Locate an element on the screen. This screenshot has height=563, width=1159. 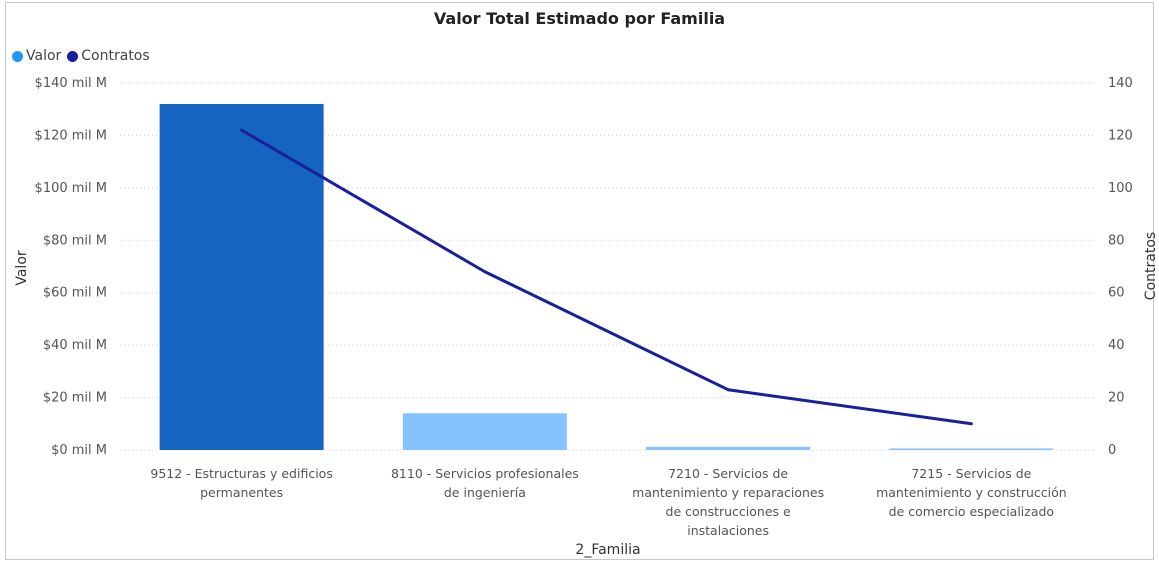
y2-tick-label: 20 is located at coordinates (1116, 398).